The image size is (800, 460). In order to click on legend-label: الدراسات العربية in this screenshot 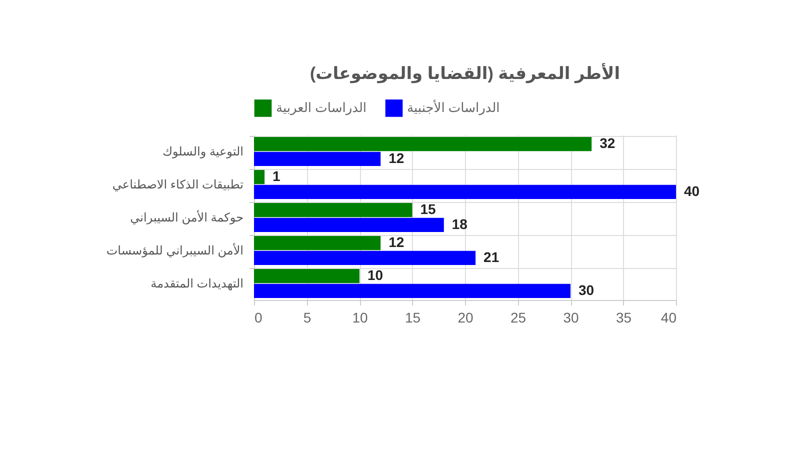, I will do `click(321, 108)`.